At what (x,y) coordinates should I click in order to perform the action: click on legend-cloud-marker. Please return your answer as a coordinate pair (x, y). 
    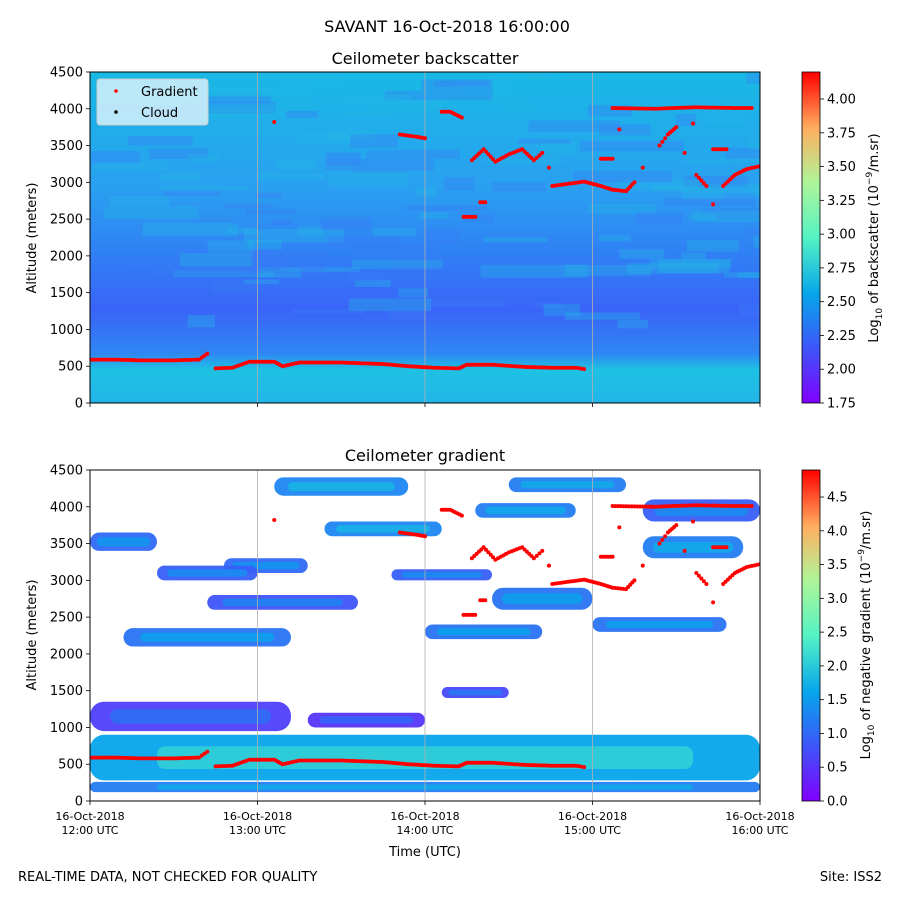
    Looking at the image, I should click on (116, 112).